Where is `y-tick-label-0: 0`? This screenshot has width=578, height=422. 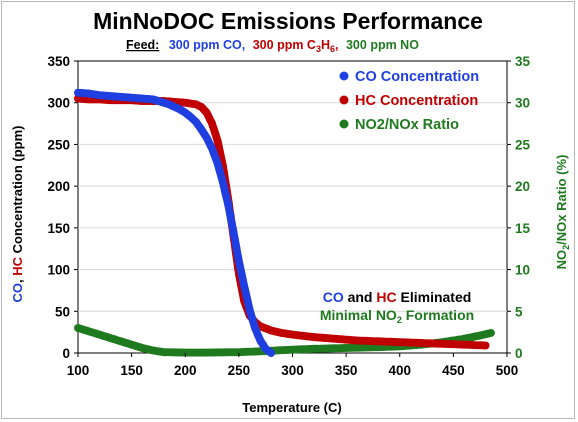 y-tick-label-0: 0 is located at coordinates (66, 353).